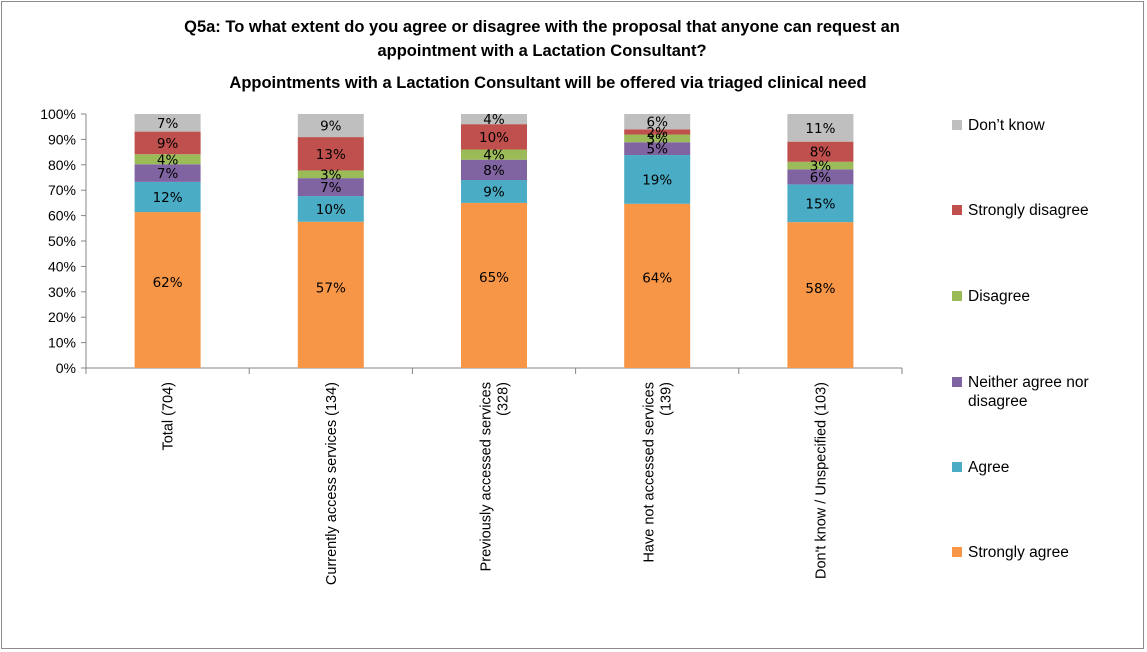 The image size is (1147, 652). Describe the element at coordinates (667, 399) in the screenshot. I see `category-label: (139)` at that location.